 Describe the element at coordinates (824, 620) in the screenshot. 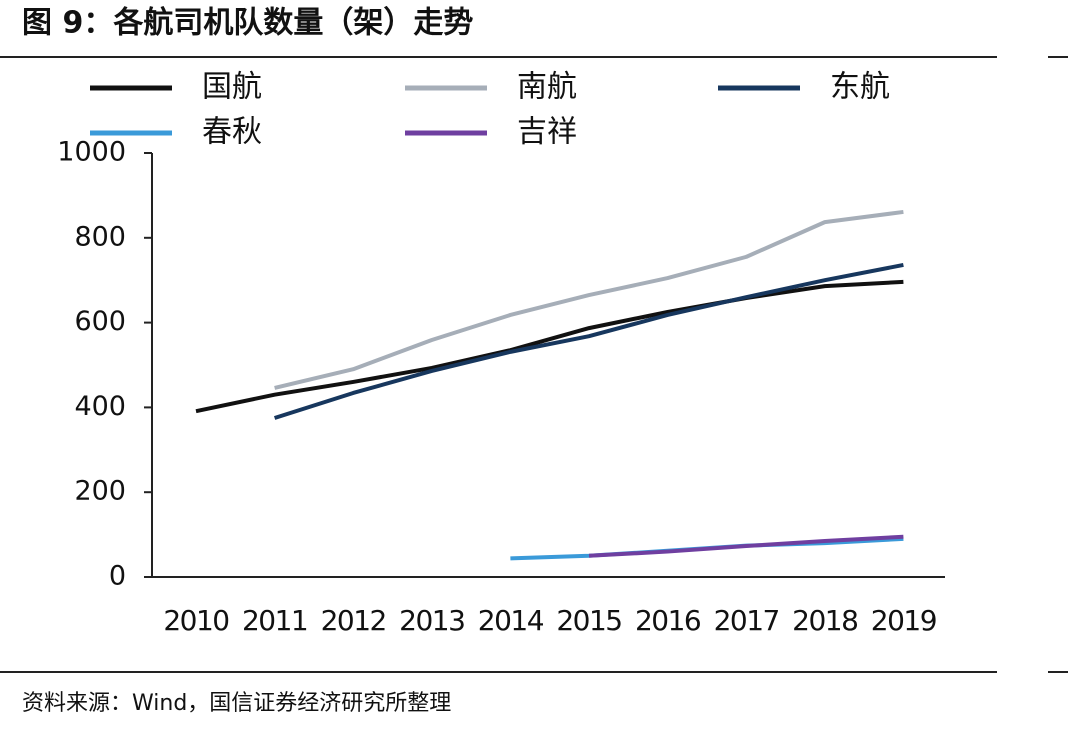

I see `x-tick-label: 2018` at that location.